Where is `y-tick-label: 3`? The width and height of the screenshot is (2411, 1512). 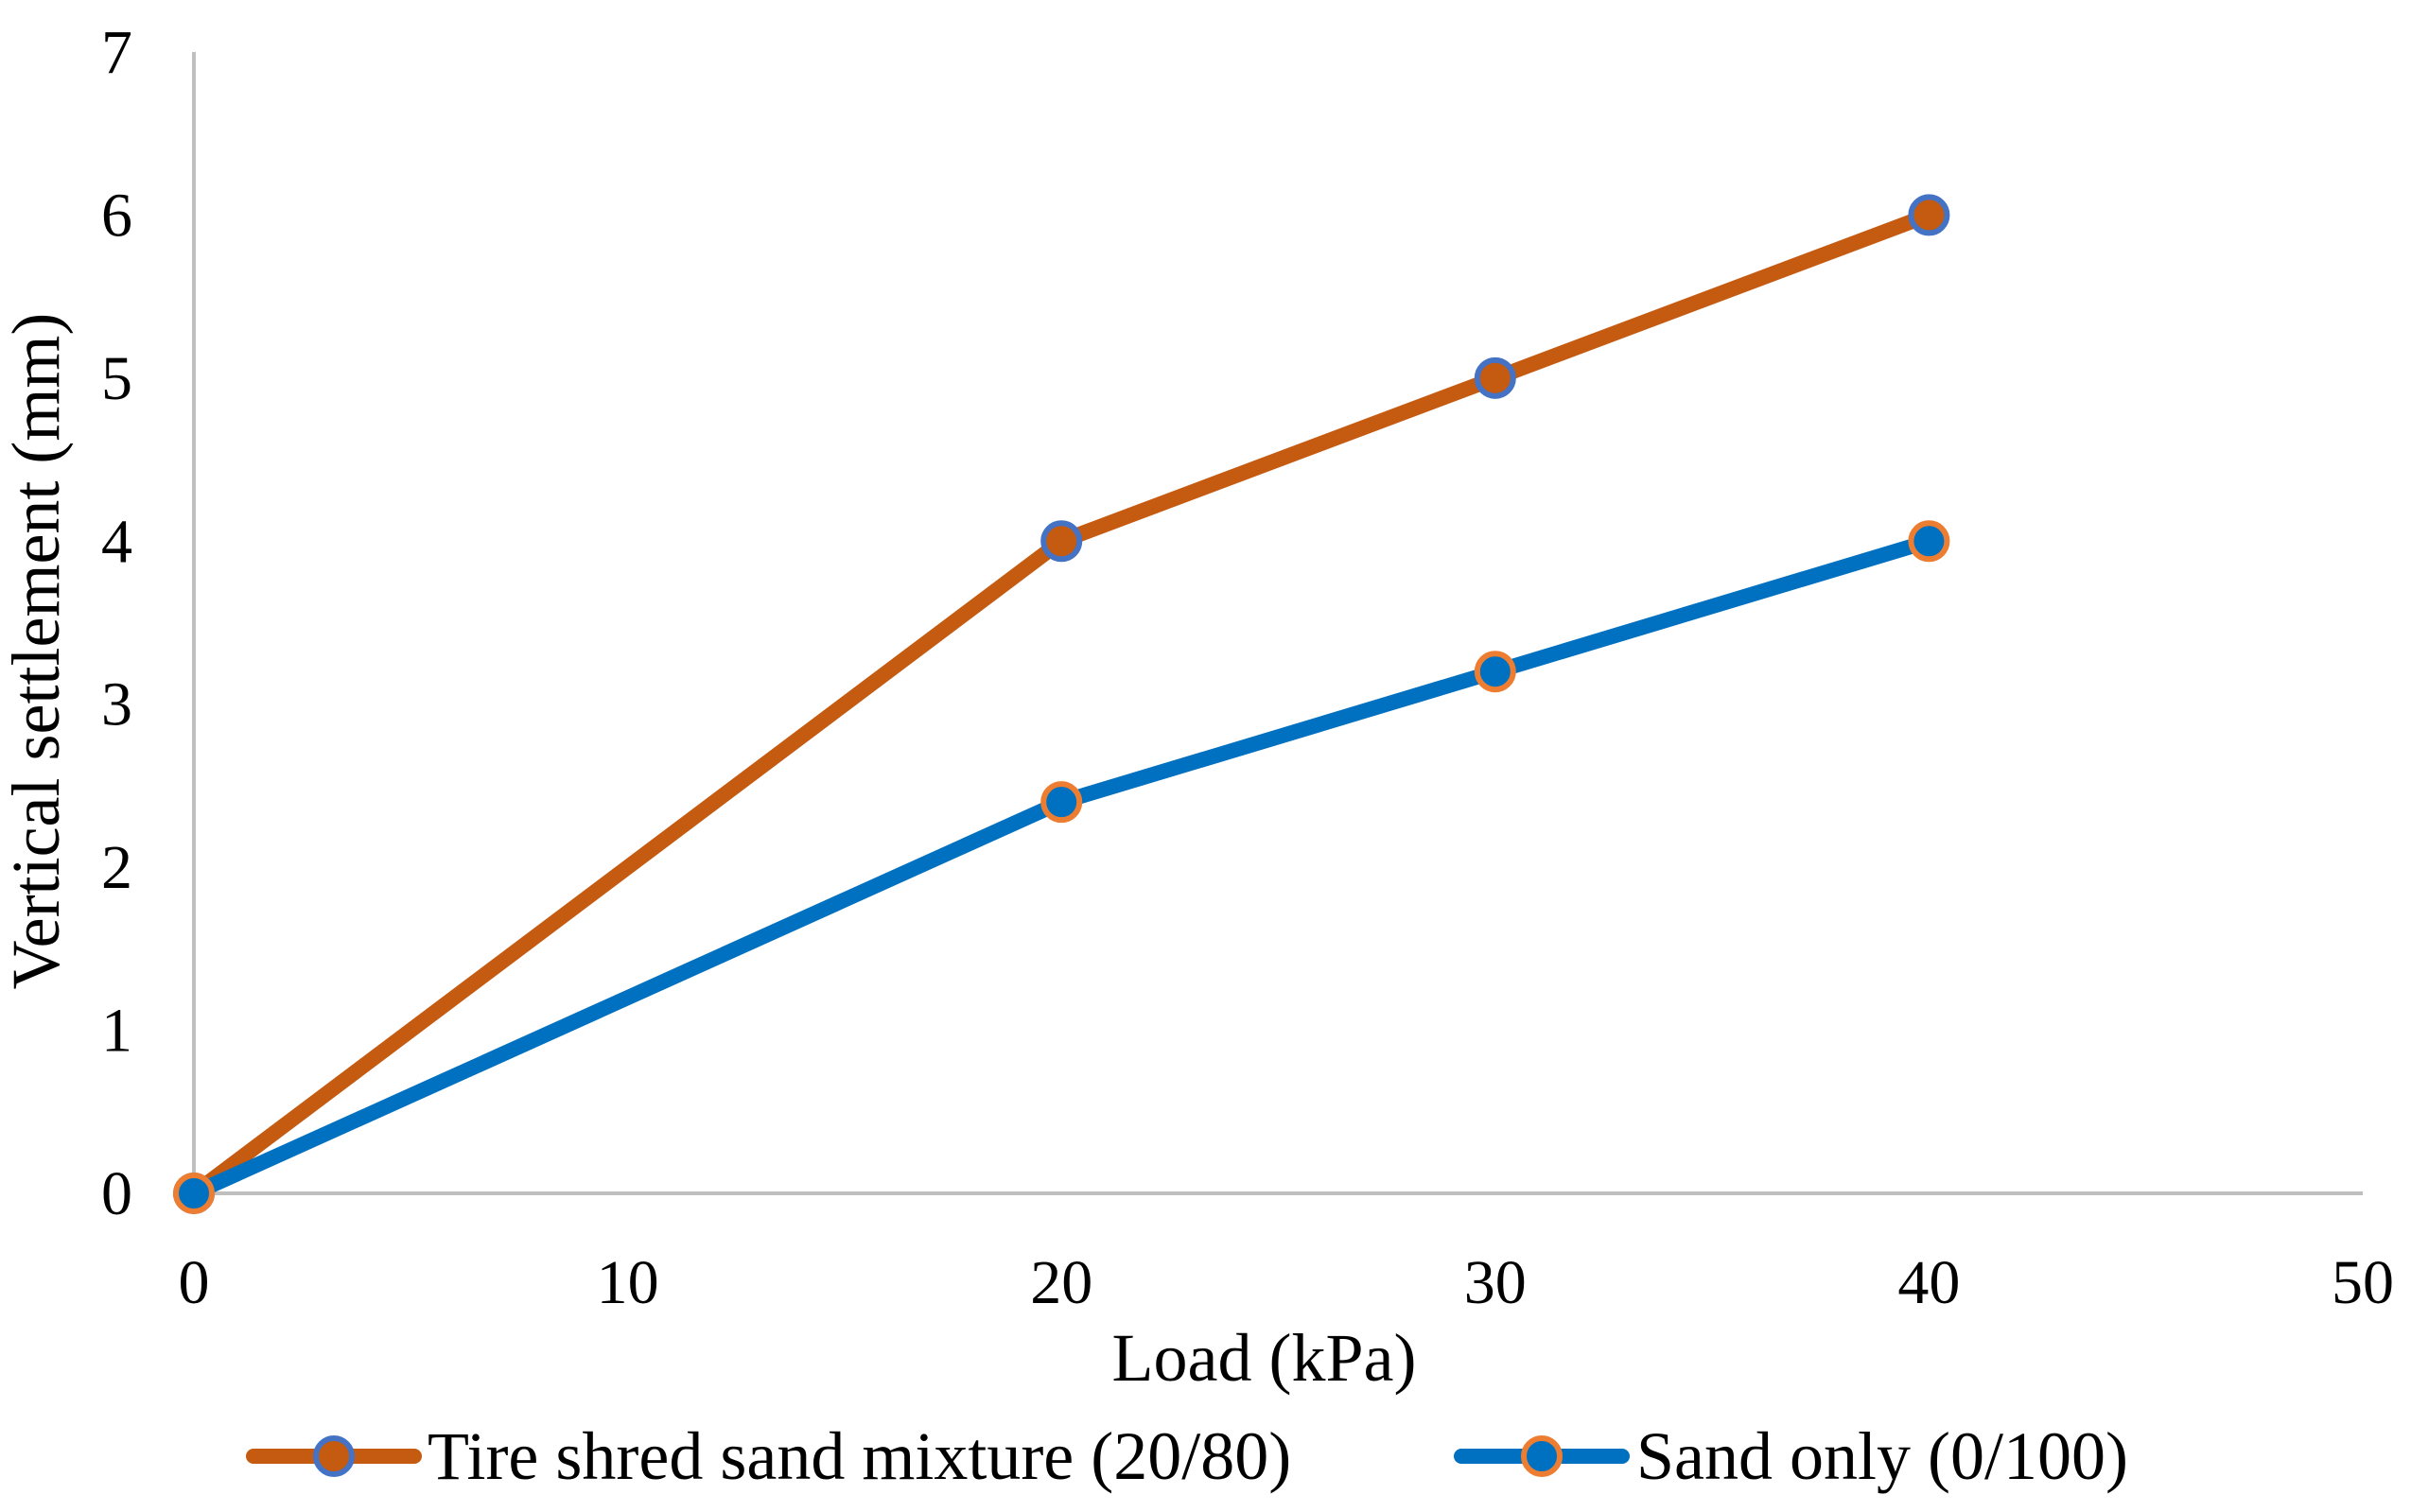
y-tick-label: 3 is located at coordinates (116, 704).